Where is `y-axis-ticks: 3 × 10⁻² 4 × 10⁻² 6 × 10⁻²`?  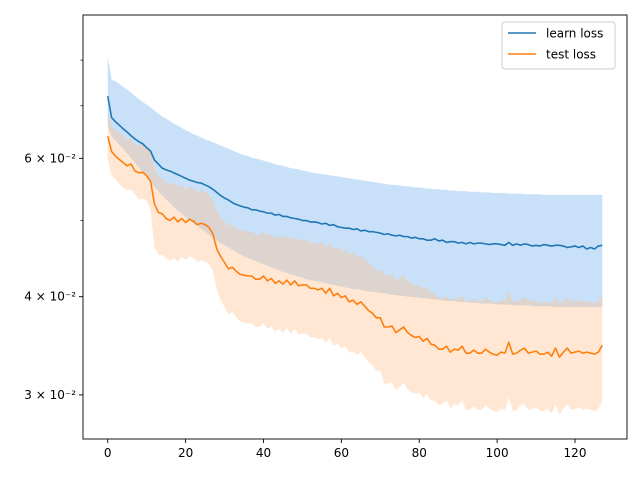
y-axis-ticks: 3 × 10⁻² 4 × 10⁻² 6 × 10⁻² is located at coordinates (53, 230).